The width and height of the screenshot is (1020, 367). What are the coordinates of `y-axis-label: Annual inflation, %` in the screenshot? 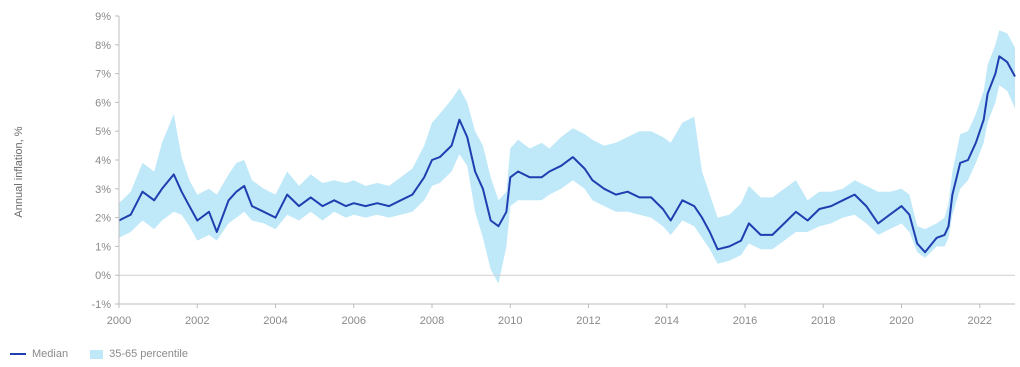 It's located at (19, 171).